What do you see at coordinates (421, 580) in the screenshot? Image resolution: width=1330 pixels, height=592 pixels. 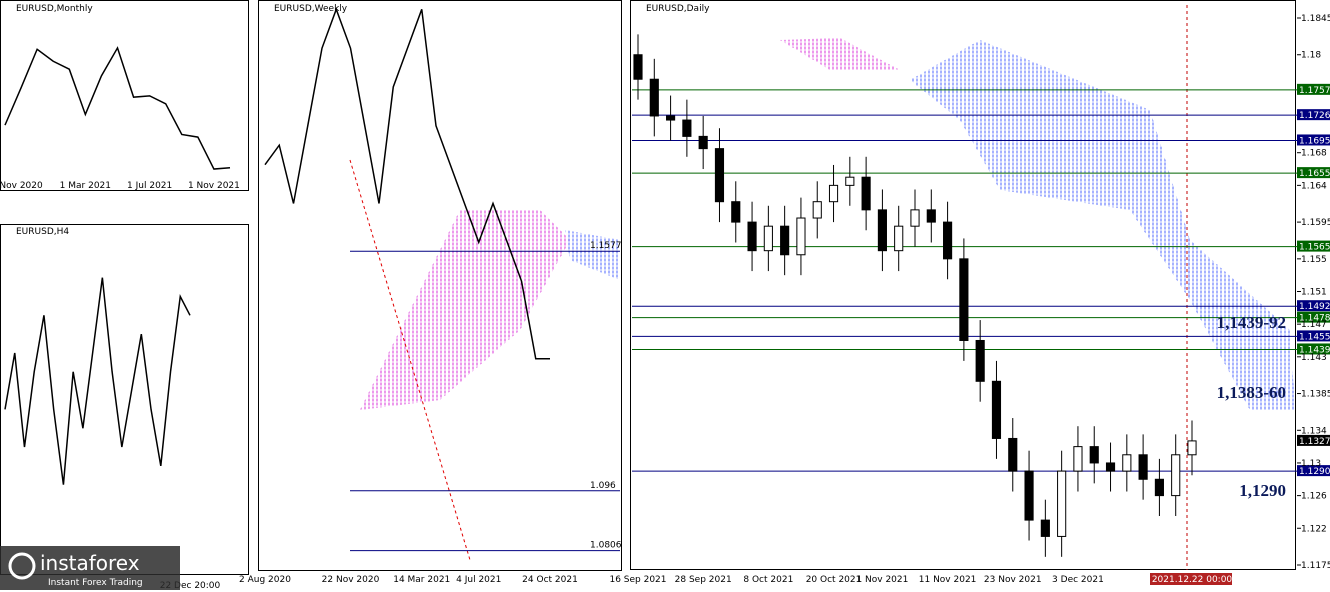 I see `x-tick-label: 14 Mar 2021` at bounding box center [421, 580].